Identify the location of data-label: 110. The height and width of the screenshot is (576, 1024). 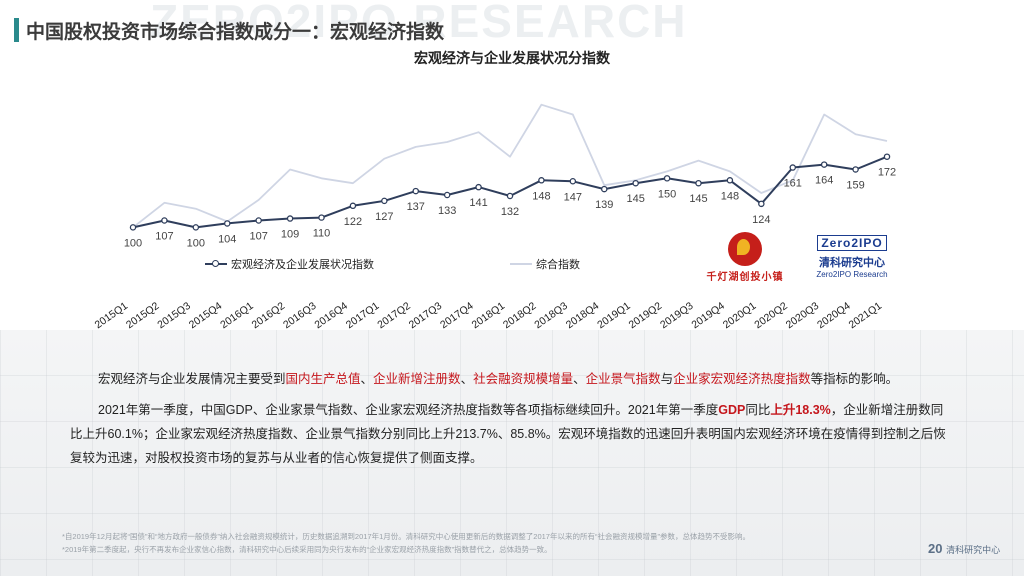
(322, 234).